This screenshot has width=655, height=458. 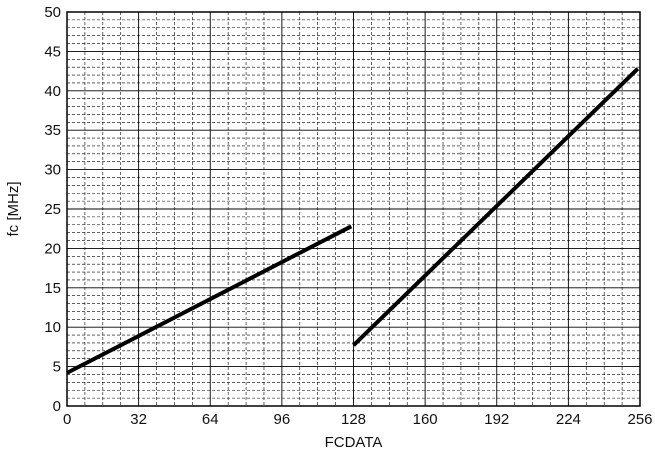 What do you see at coordinates (568, 419) in the screenshot?
I see `x-tick-label: 224` at bounding box center [568, 419].